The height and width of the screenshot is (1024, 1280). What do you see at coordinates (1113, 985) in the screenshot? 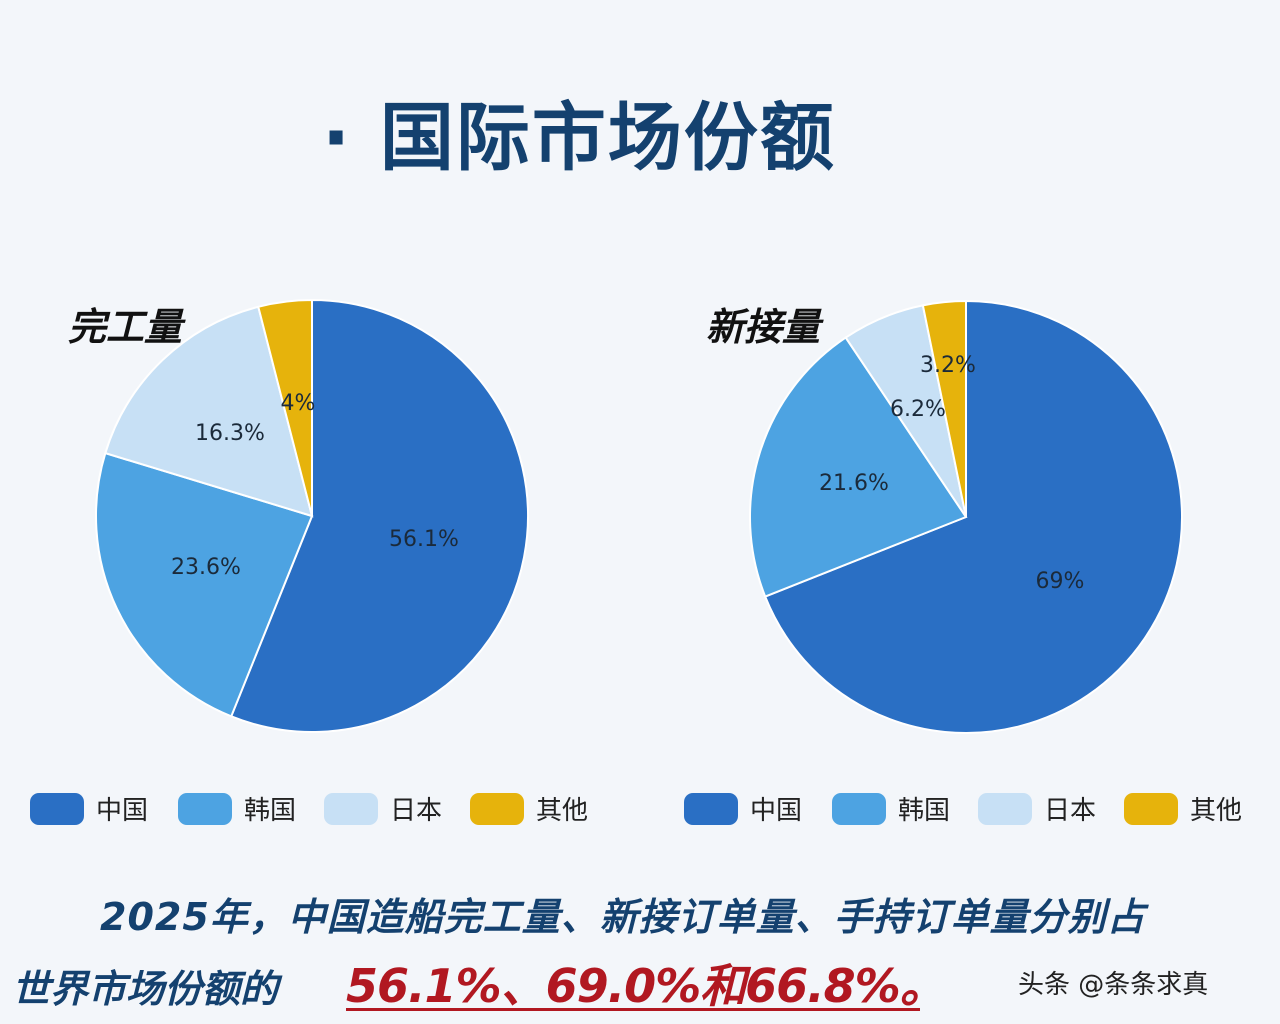
I see `watermark: 头条 @条条求真` at bounding box center [1113, 985].